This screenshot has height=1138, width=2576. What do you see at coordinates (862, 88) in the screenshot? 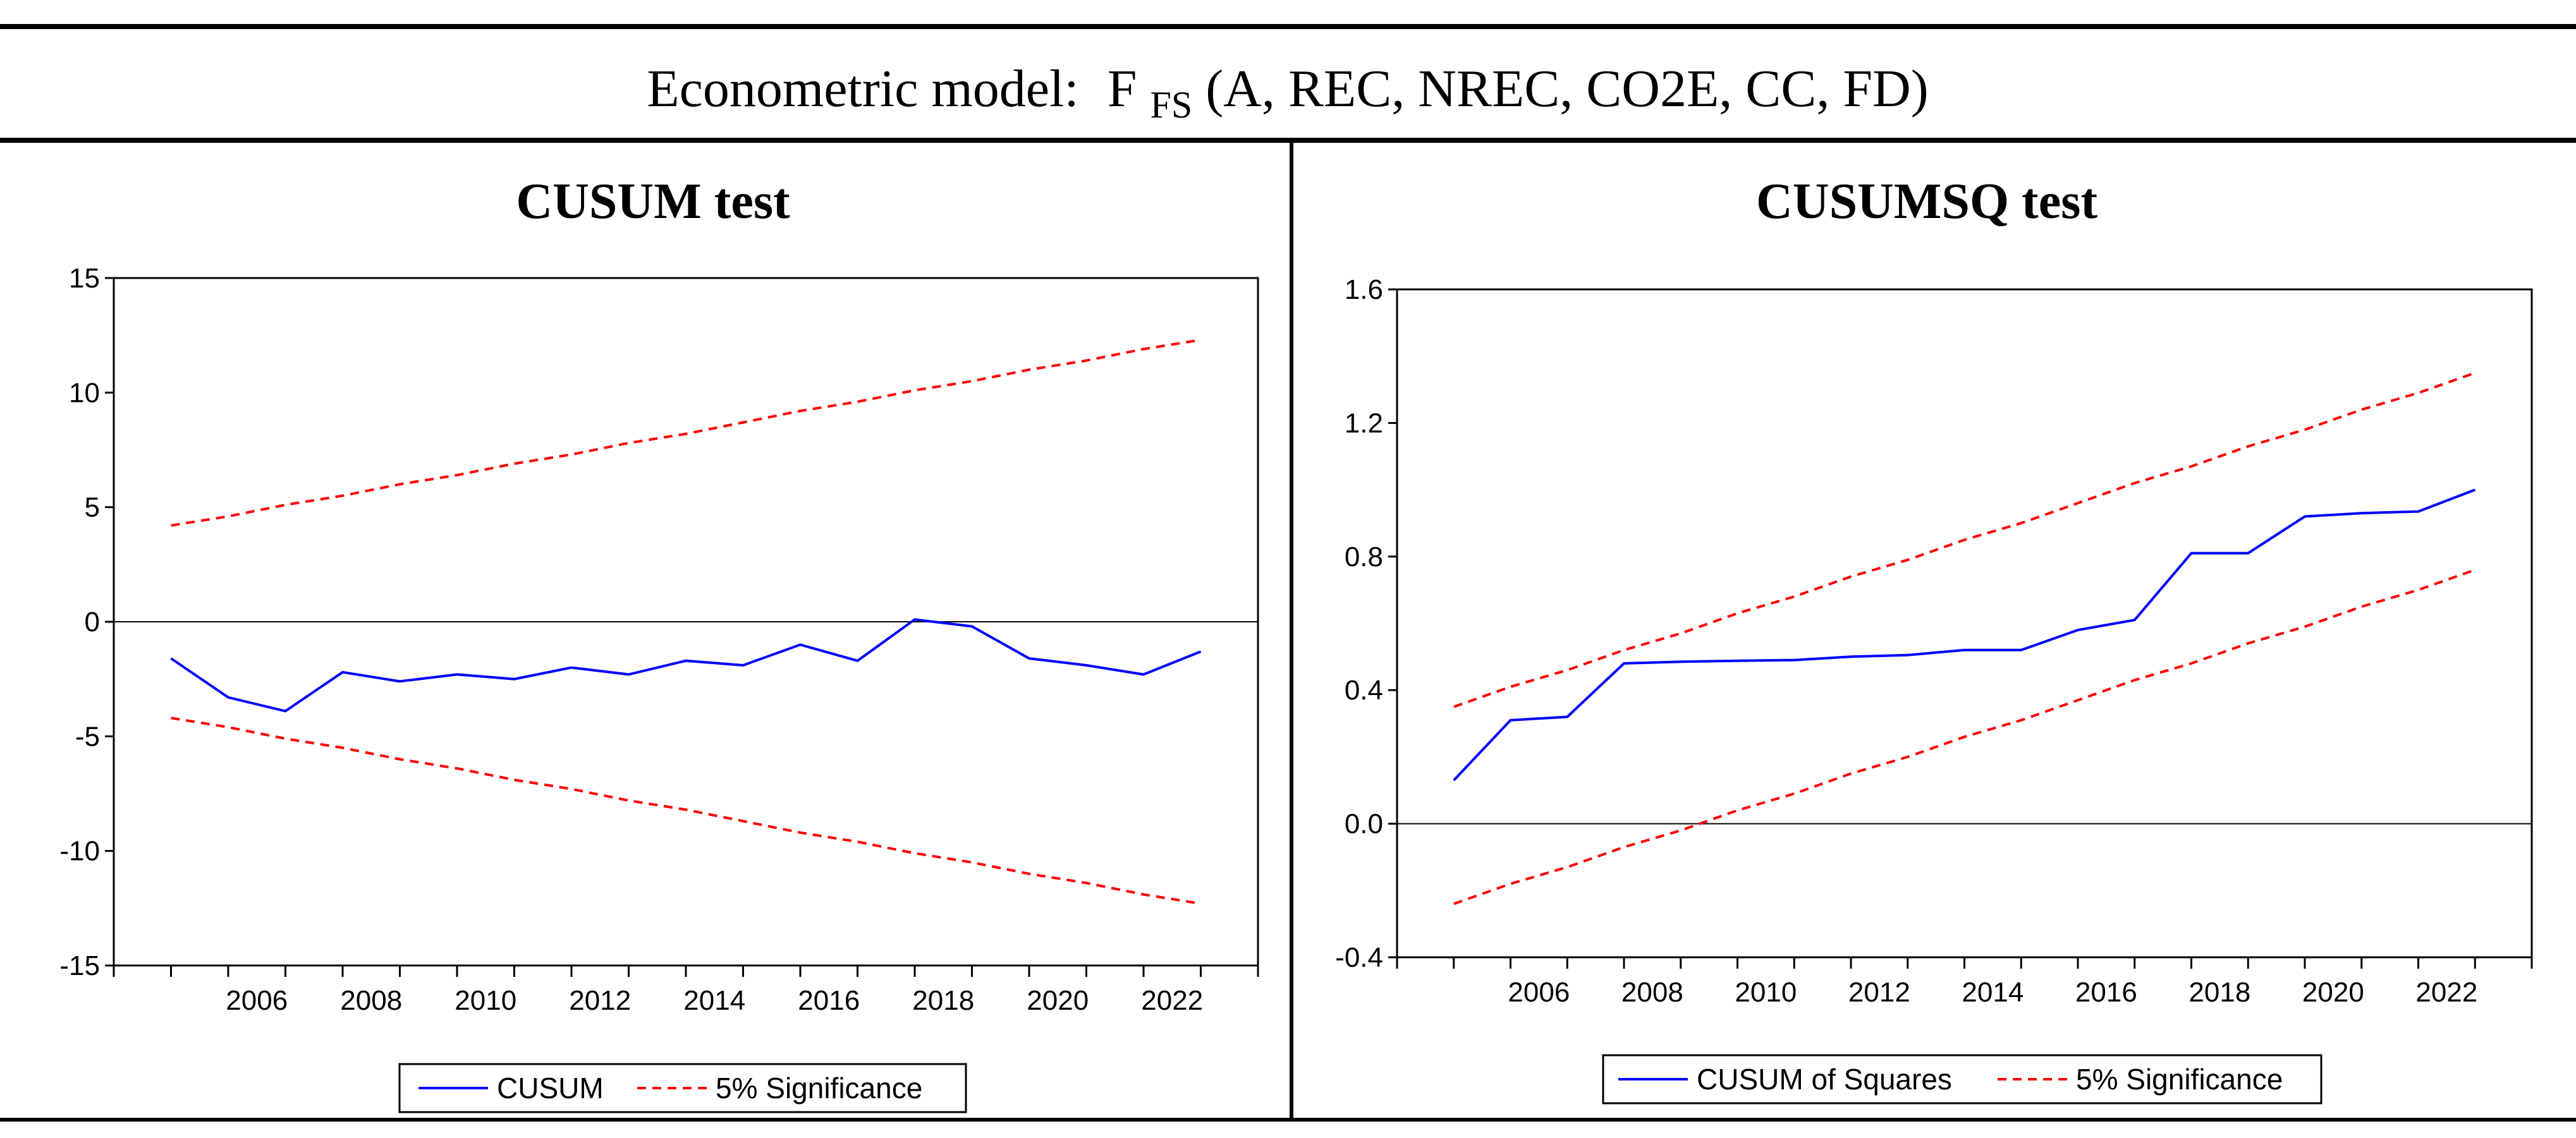
I see `model-prefix: Econometric model:` at bounding box center [862, 88].